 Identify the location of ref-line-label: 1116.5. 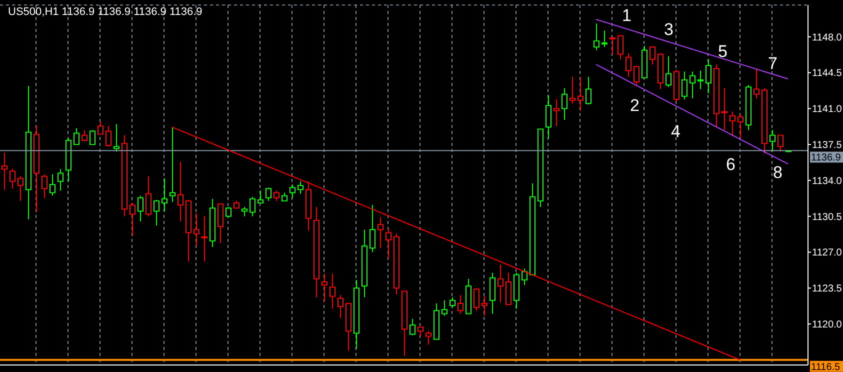
(826, 367).